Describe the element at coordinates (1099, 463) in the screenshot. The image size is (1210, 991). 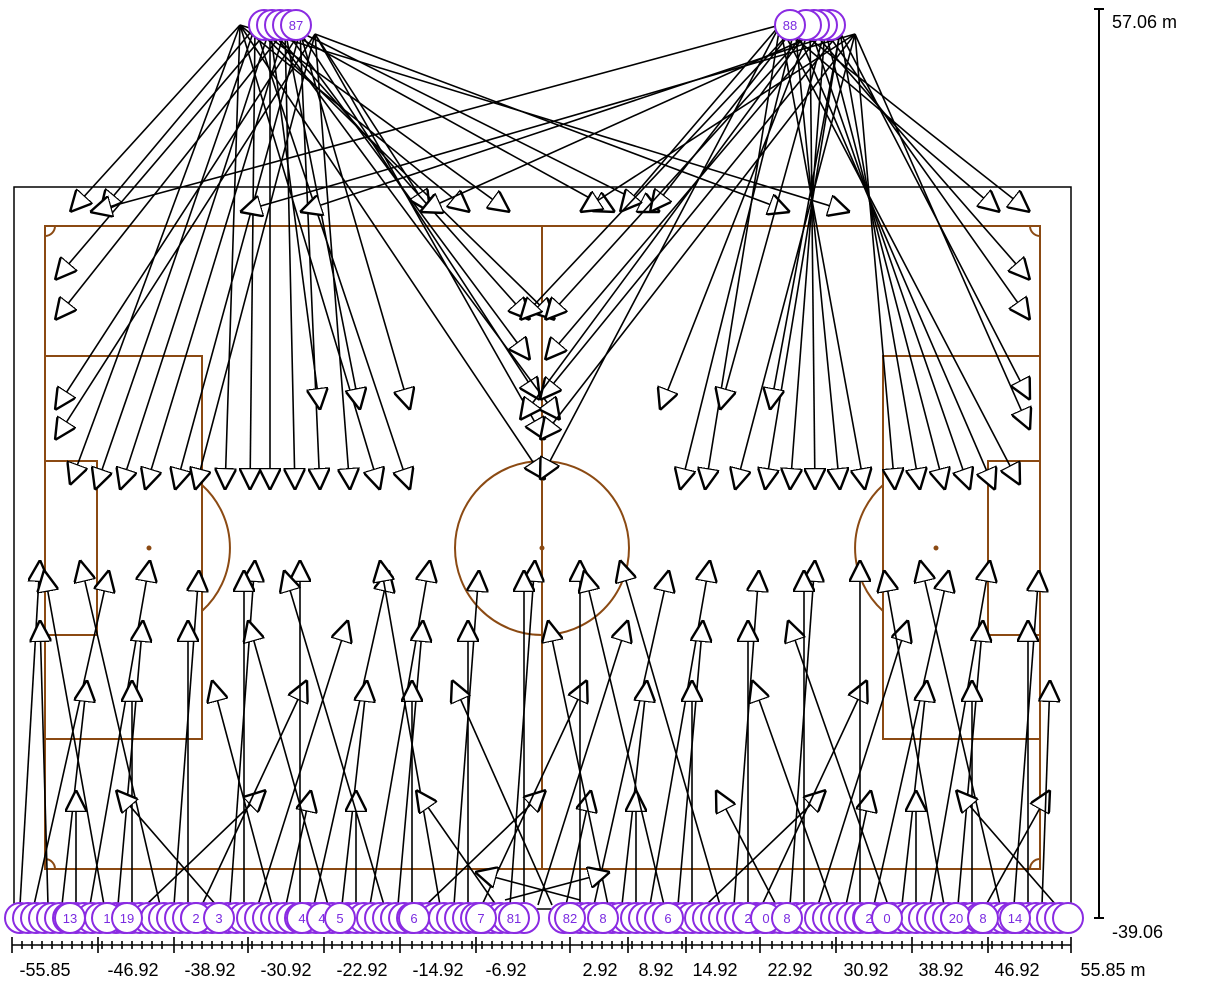
I see `y-dimension` at that location.